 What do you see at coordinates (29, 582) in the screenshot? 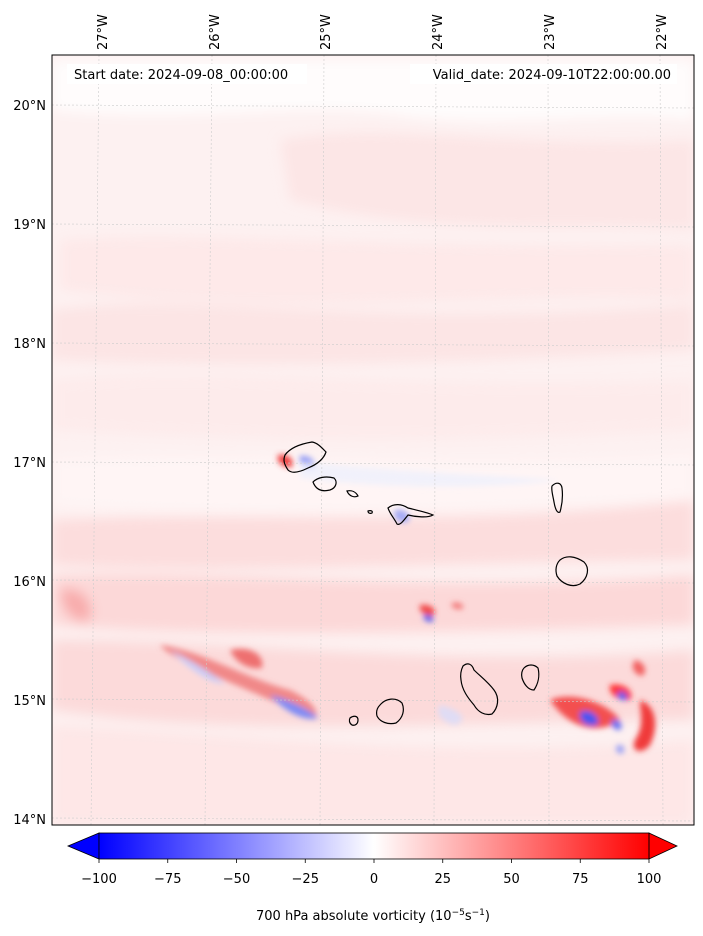
I see `lat-label-16n: 16°N` at bounding box center [29, 582].